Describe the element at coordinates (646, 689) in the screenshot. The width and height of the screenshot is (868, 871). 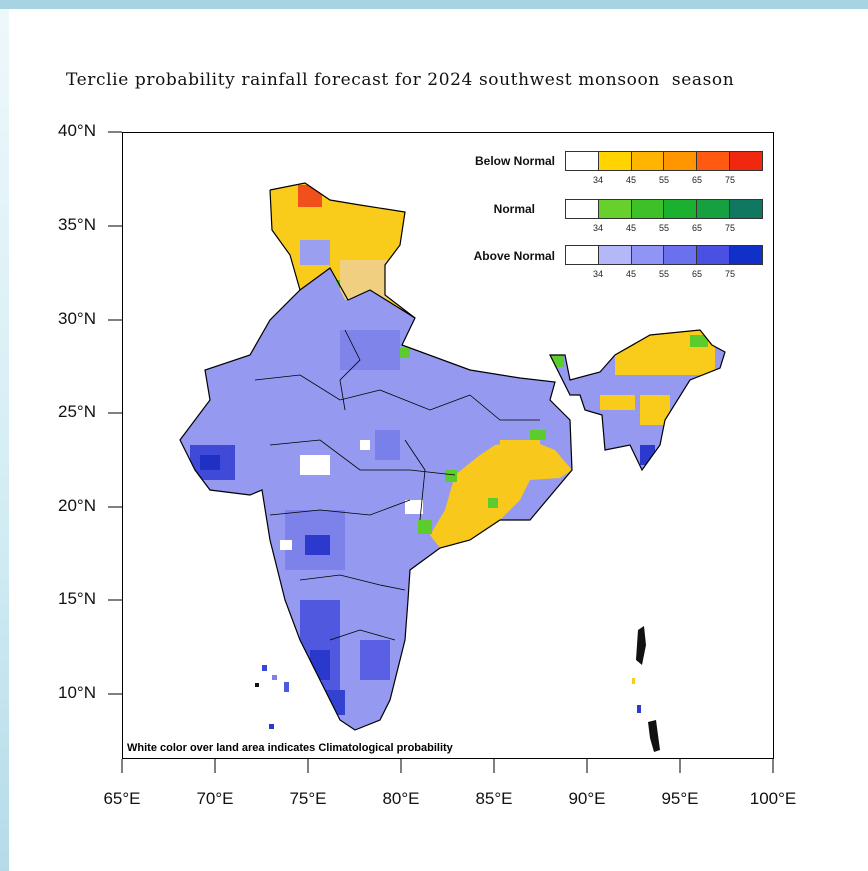
I see `andaman-islands` at that location.